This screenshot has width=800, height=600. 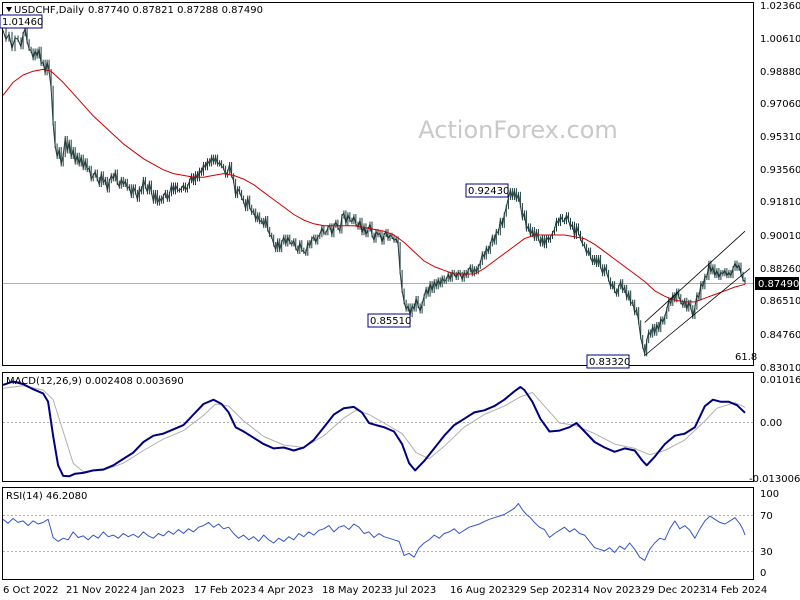 I want to click on rsi-tick-label: 70, so click(x=766, y=516).